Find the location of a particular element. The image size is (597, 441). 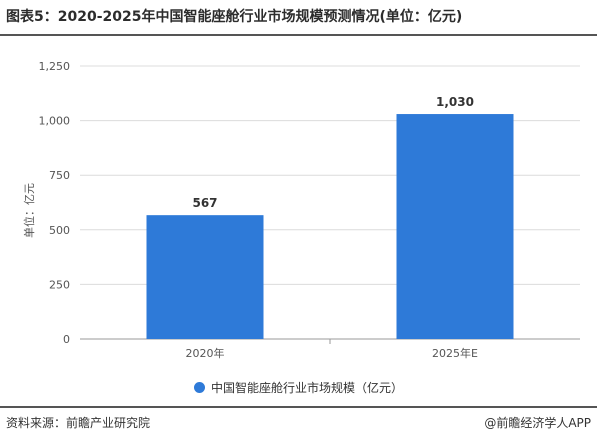

y-tick-label: 1,250 is located at coordinates (55, 66).